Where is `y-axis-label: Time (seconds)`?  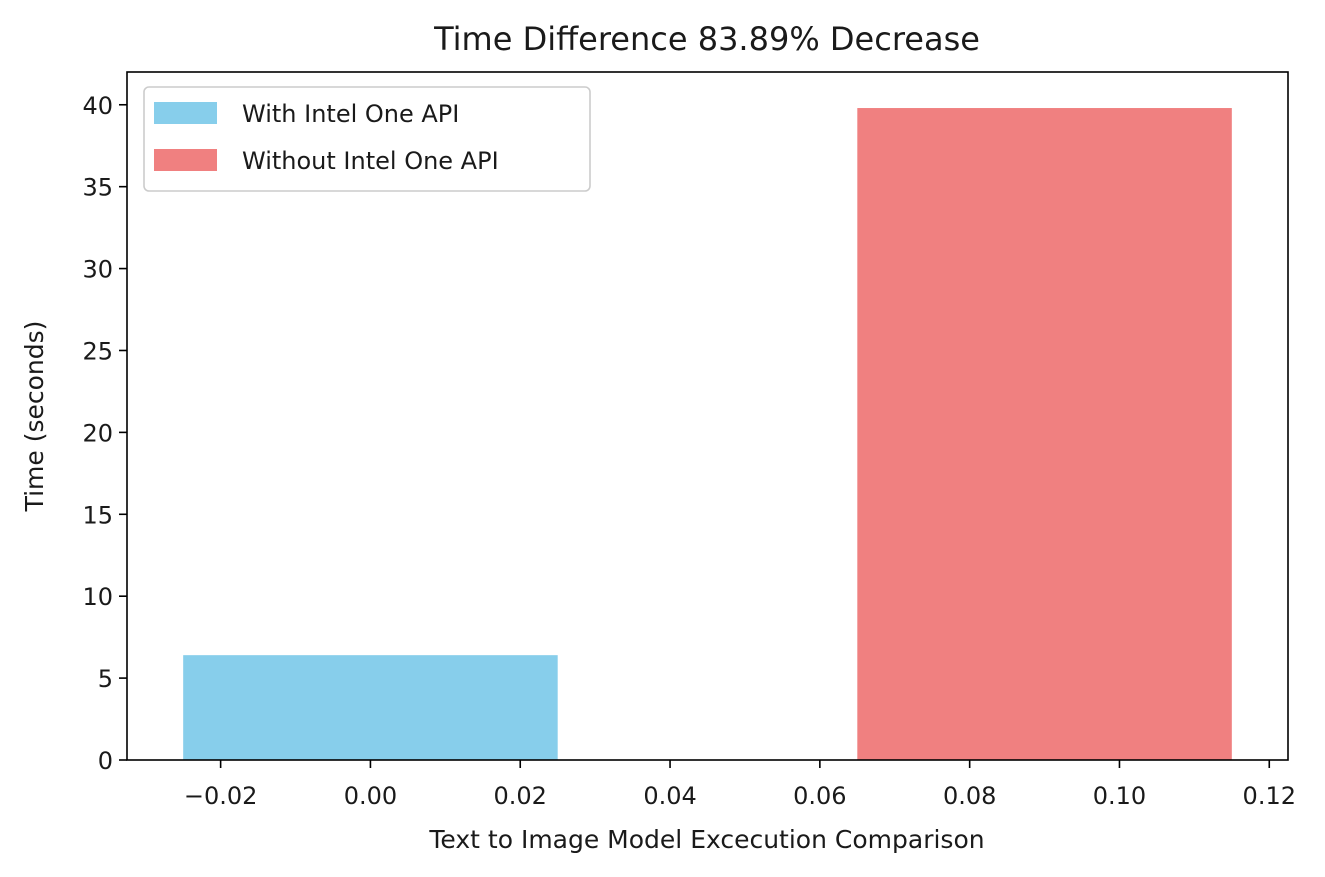
y-axis-label: Time (seconds) is located at coordinates (34, 417).